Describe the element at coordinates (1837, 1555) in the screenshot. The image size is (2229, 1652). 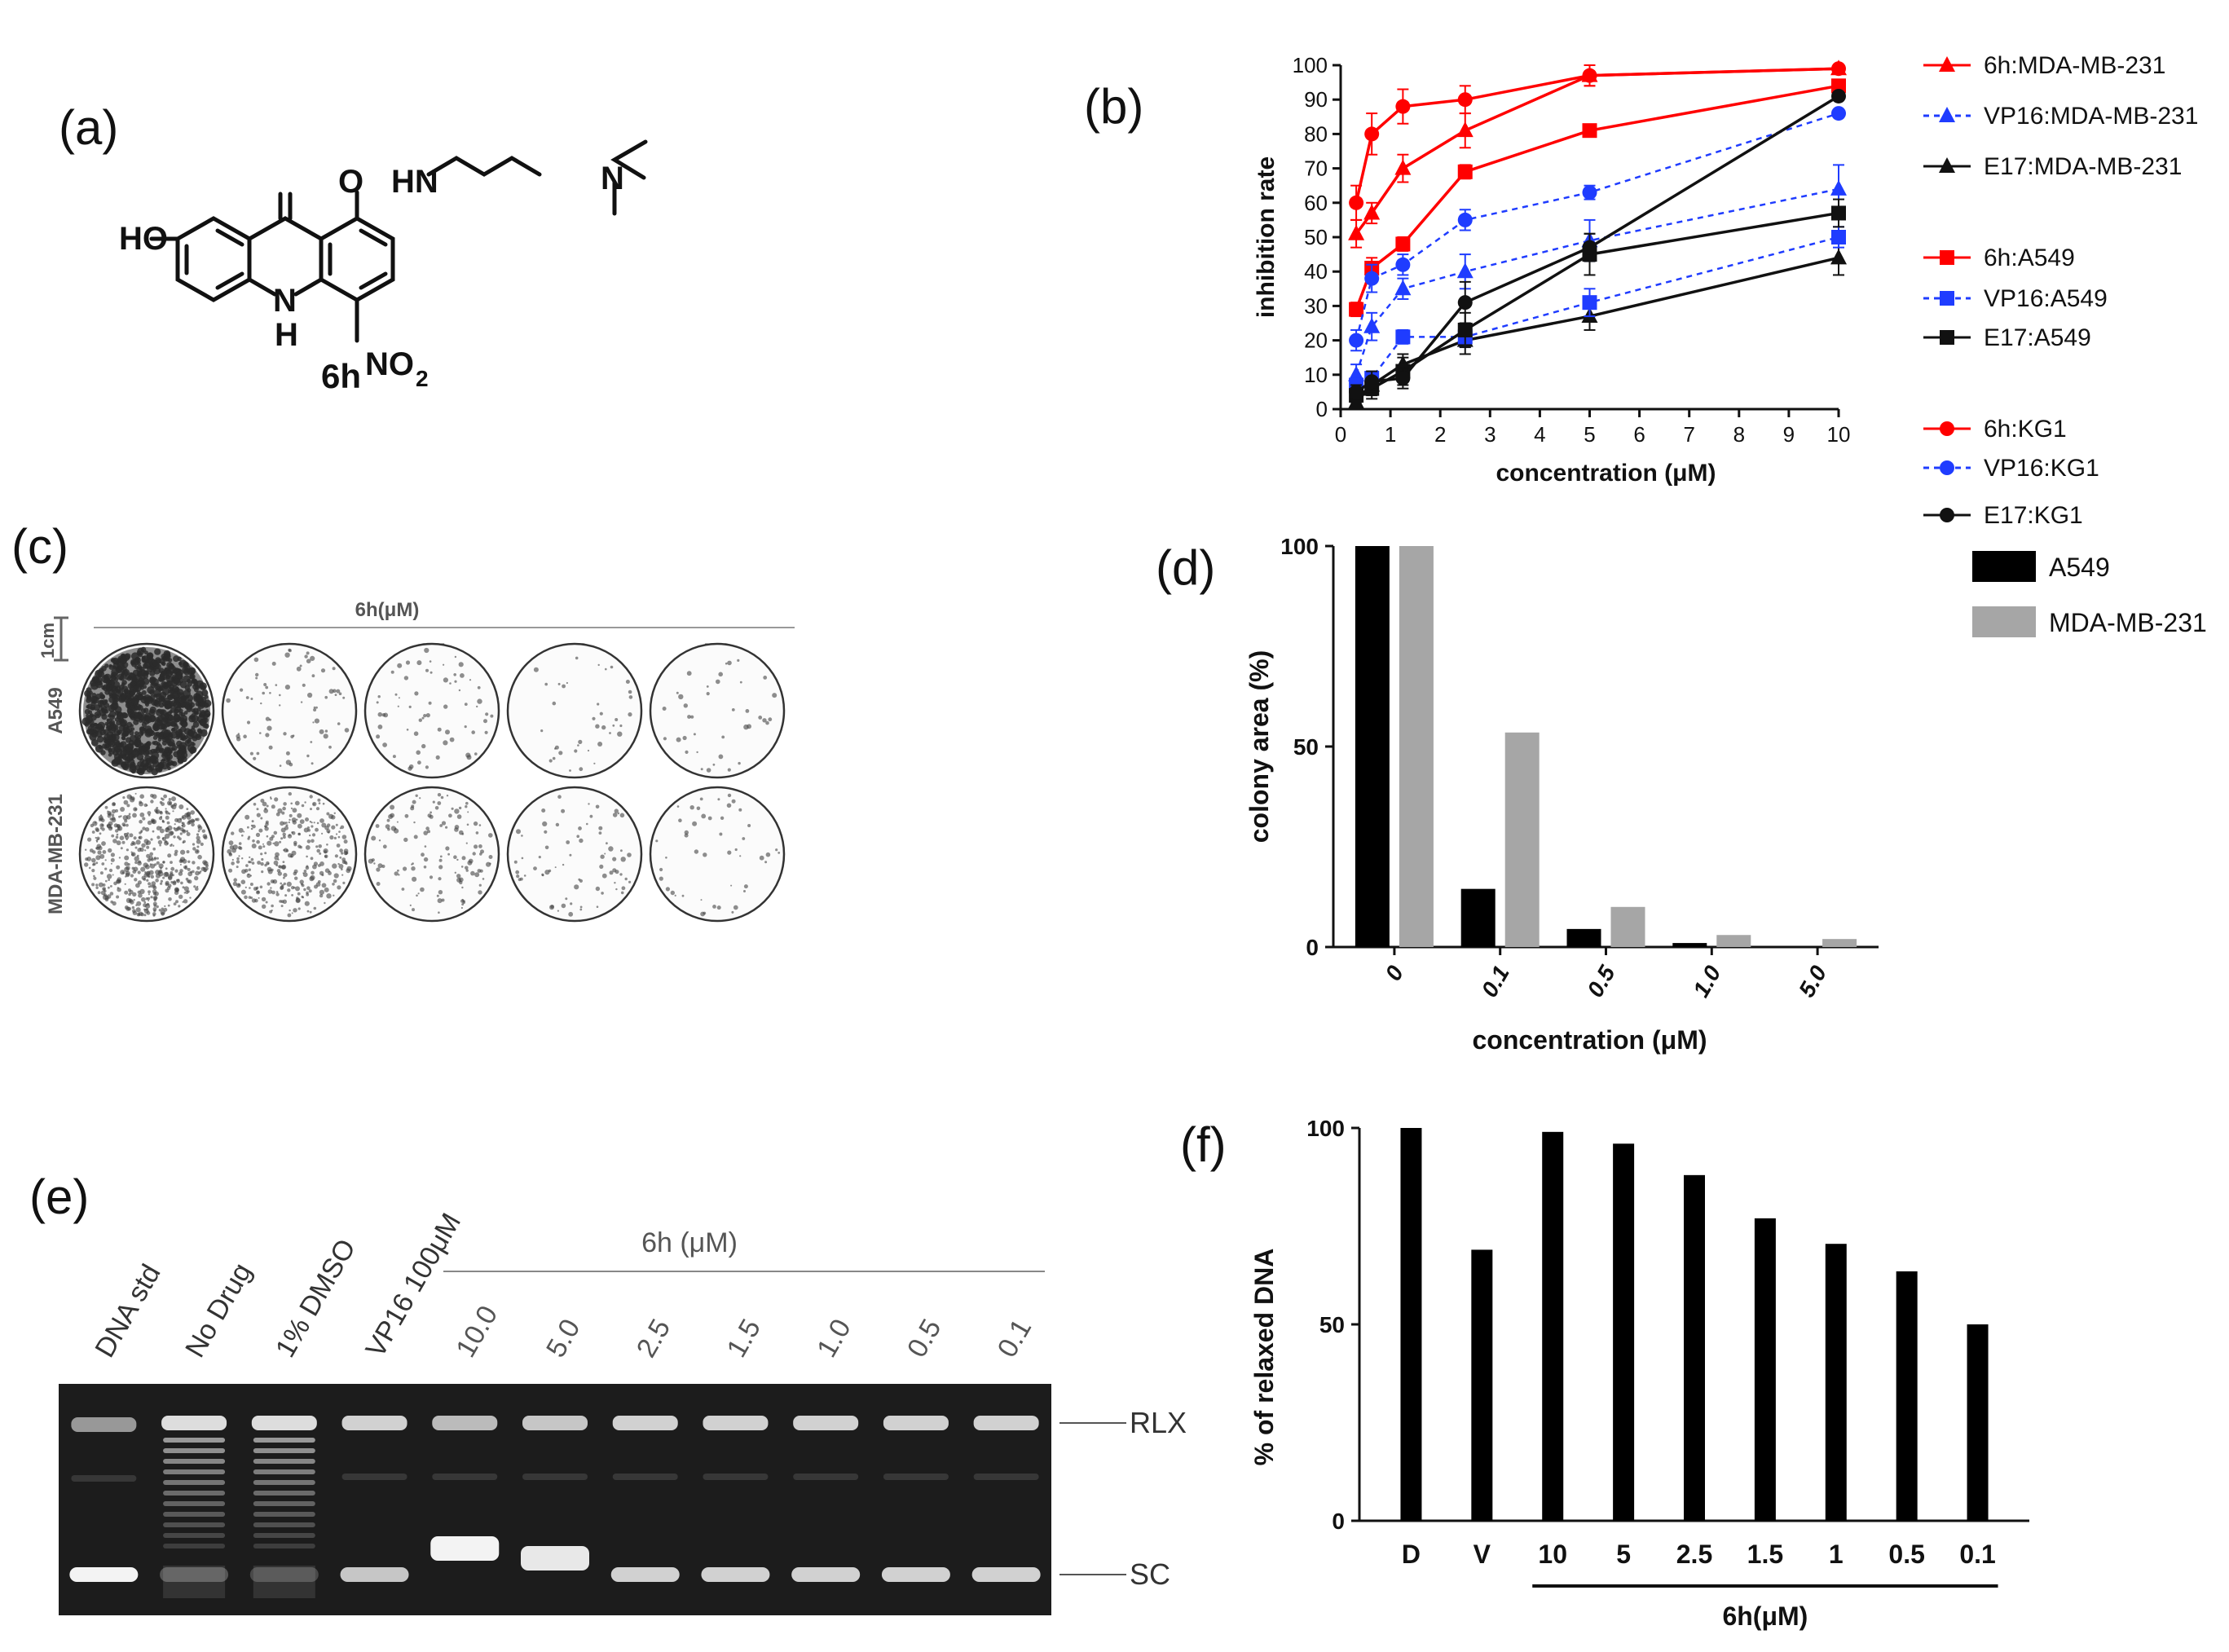
I see `f-x-tick-label: 1` at that location.